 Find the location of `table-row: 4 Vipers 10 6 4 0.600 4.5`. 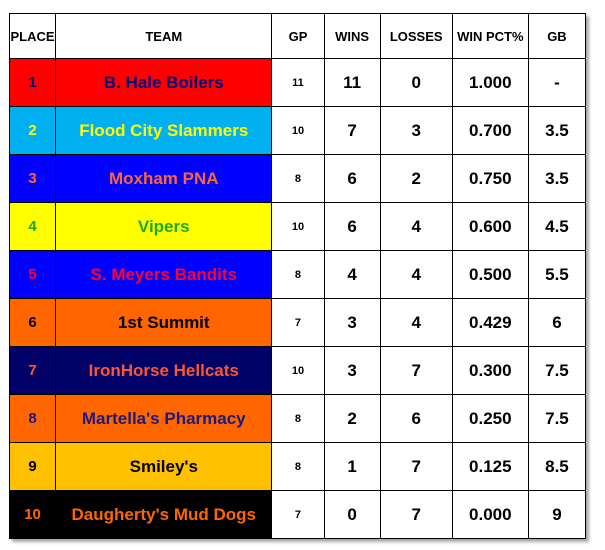

table-row: 4 Vipers 10 6 4 0.600 4.5 is located at coordinates (297, 226).